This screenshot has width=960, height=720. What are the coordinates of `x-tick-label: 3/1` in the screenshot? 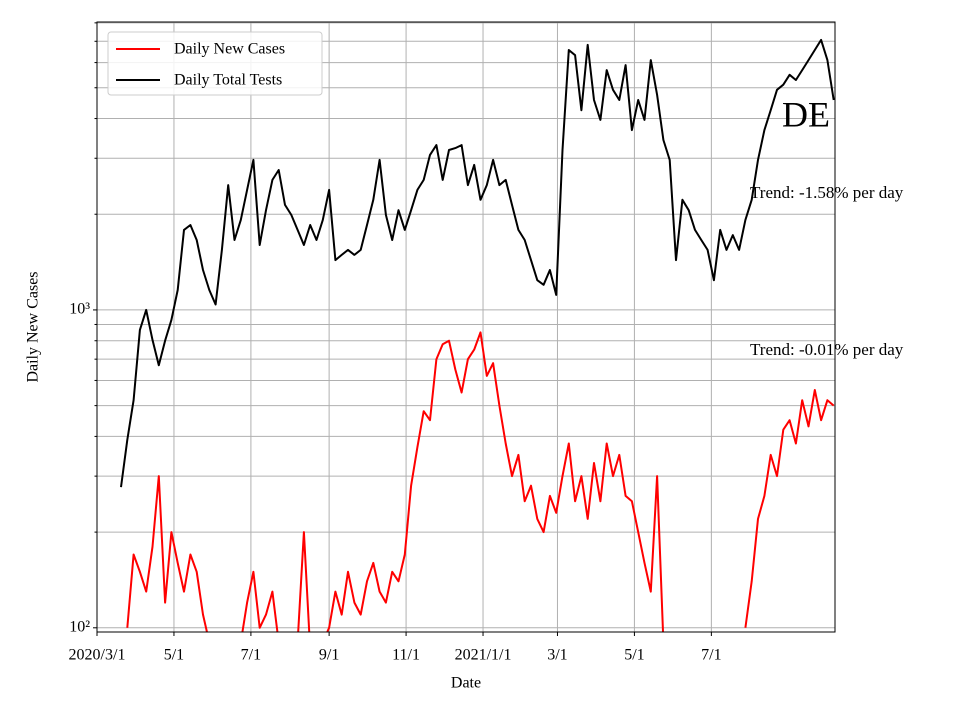 It's located at (557, 655).